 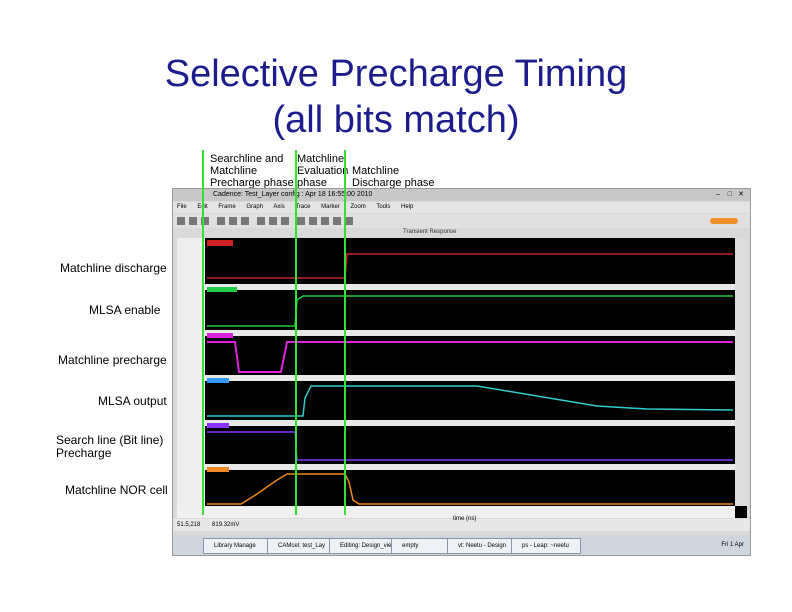 What do you see at coordinates (470, 311) in the screenshot?
I see `trace-mlsa-enable` at bounding box center [470, 311].